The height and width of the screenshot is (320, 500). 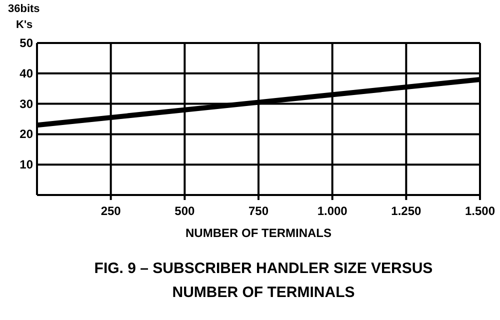 I want to click on x-tick-label: 1.000, so click(x=332, y=211).